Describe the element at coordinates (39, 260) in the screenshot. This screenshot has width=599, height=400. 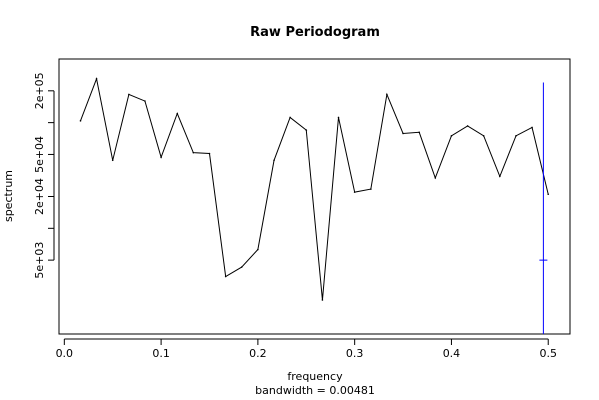
I see `y-tick-label: 5e+03` at that location.